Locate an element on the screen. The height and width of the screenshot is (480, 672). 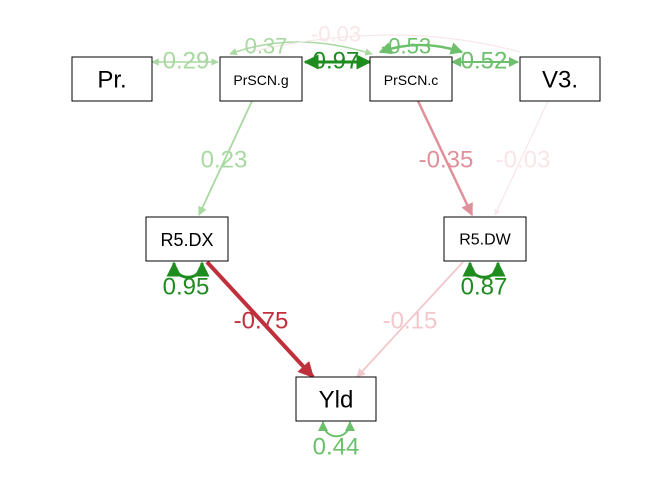
edge-label-r5dx-yld: -0.75 is located at coordinates (261, 321).